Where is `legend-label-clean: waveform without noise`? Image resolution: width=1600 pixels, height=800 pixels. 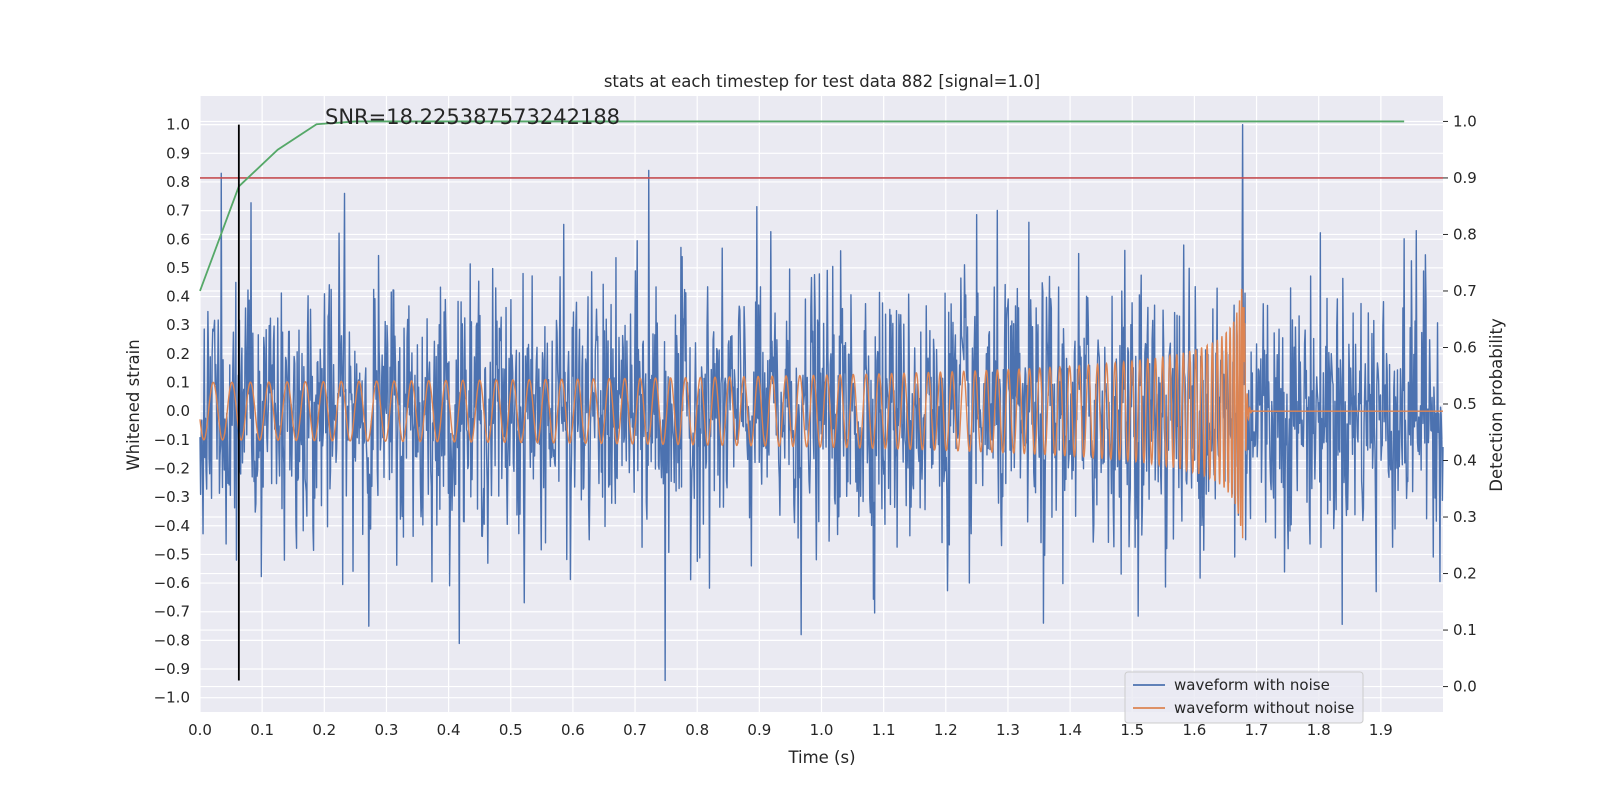
legend-label-clean: waveform without noise is located at coordinates (1264, 708).